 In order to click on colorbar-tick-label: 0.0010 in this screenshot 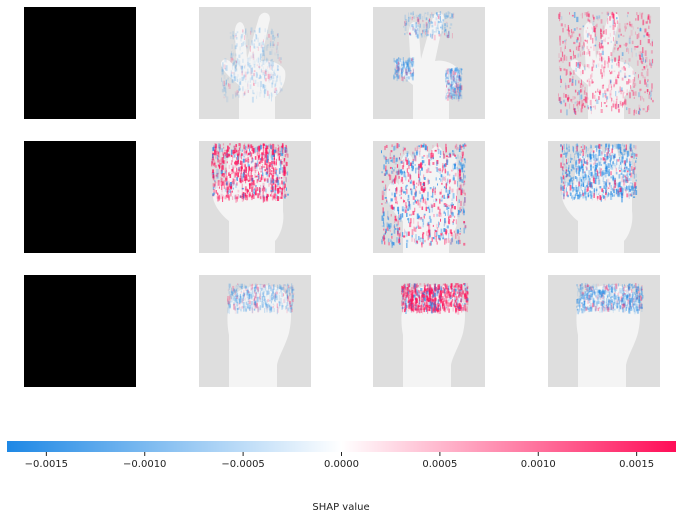, I will do `click(538, 464)`.